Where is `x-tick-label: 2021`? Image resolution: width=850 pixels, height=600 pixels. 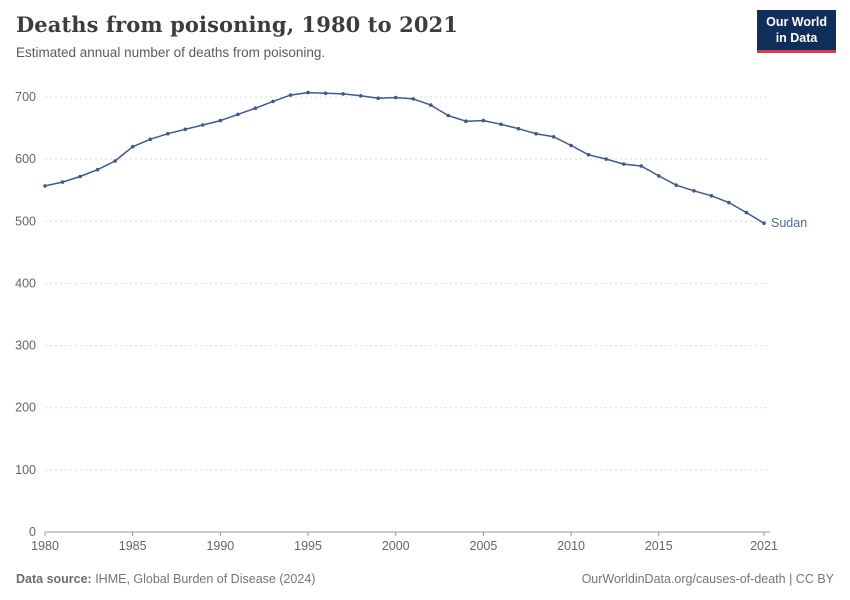 x-tick-label: 2021 is located at coordinates (764, 546).